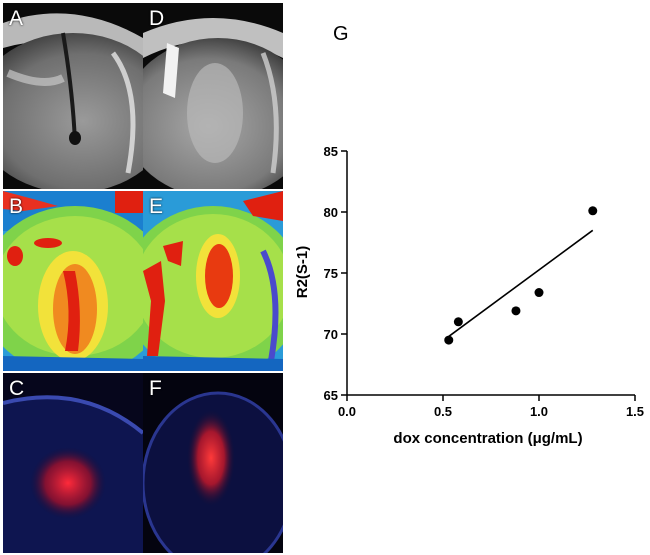  What do you see at coordinates (155, 388) in the screenshot?
I see `panel-label-f: F` at bounding box center [155, 388].